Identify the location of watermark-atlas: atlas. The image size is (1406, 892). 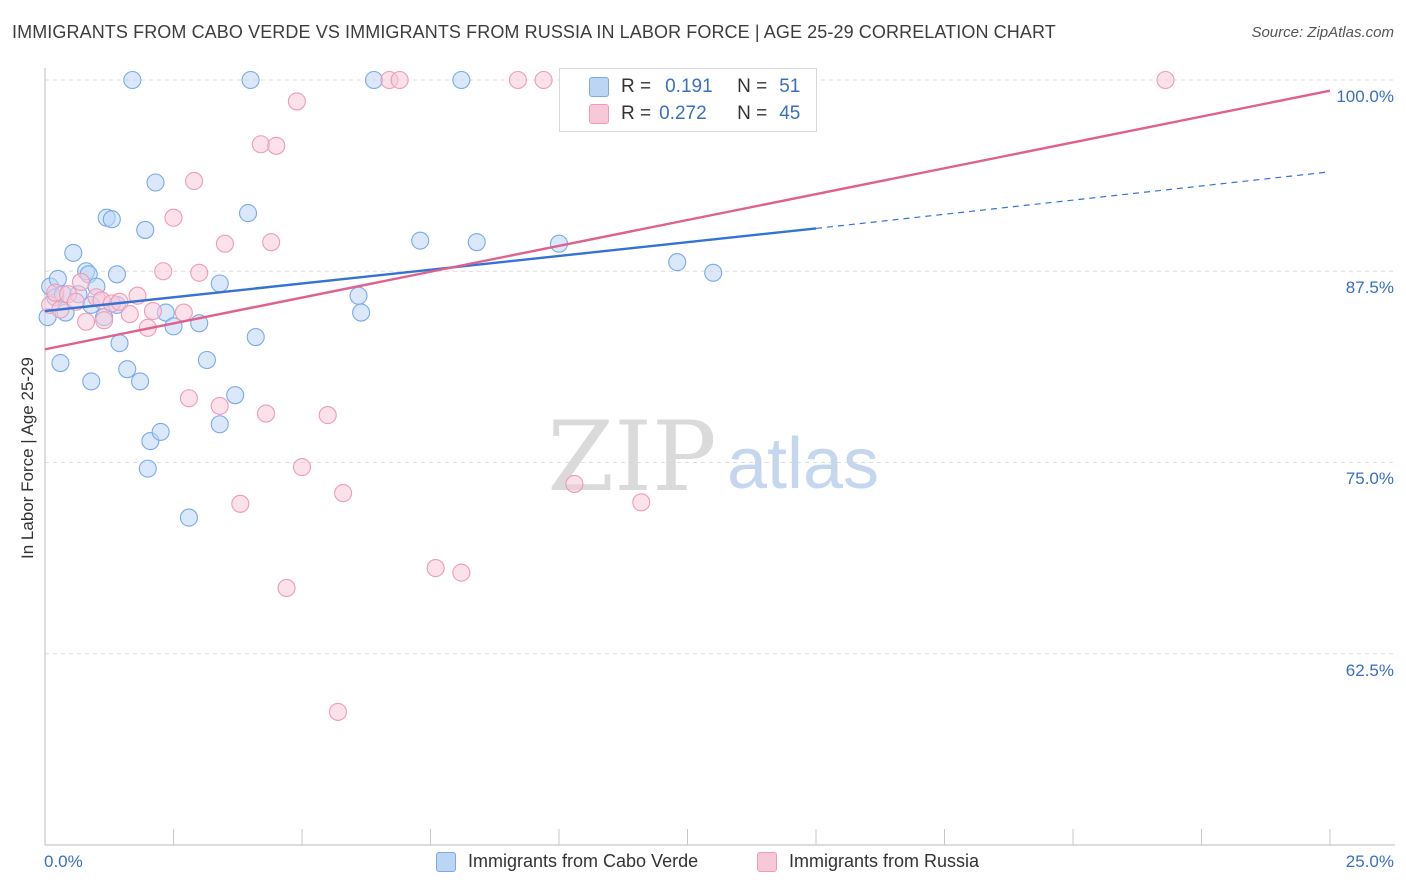
(803, 464).